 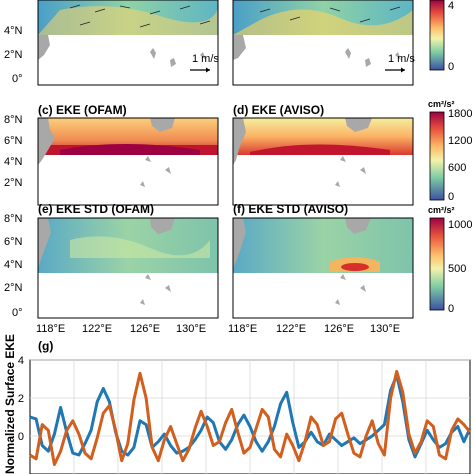 I want to click on panel-c: (c) EKE (OFAM) 8°N 6°N 4°N 2°N, so click(x=111, y=154).